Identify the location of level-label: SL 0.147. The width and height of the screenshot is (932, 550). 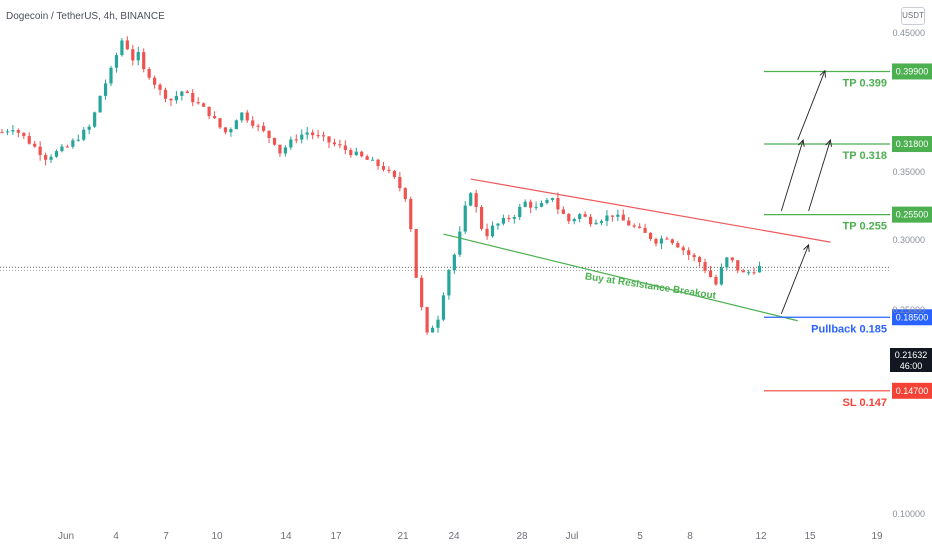
(865, 403).